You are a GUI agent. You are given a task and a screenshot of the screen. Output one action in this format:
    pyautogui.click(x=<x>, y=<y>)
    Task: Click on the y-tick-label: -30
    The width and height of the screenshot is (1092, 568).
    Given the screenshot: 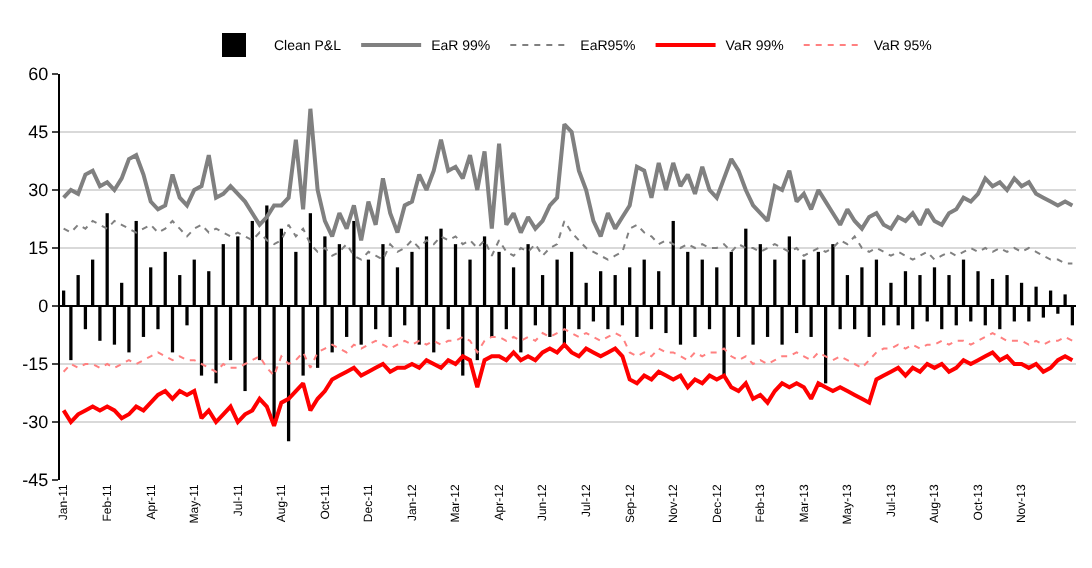 What is the action you would take?
    pyautogui.click(x=35, y=422)
    